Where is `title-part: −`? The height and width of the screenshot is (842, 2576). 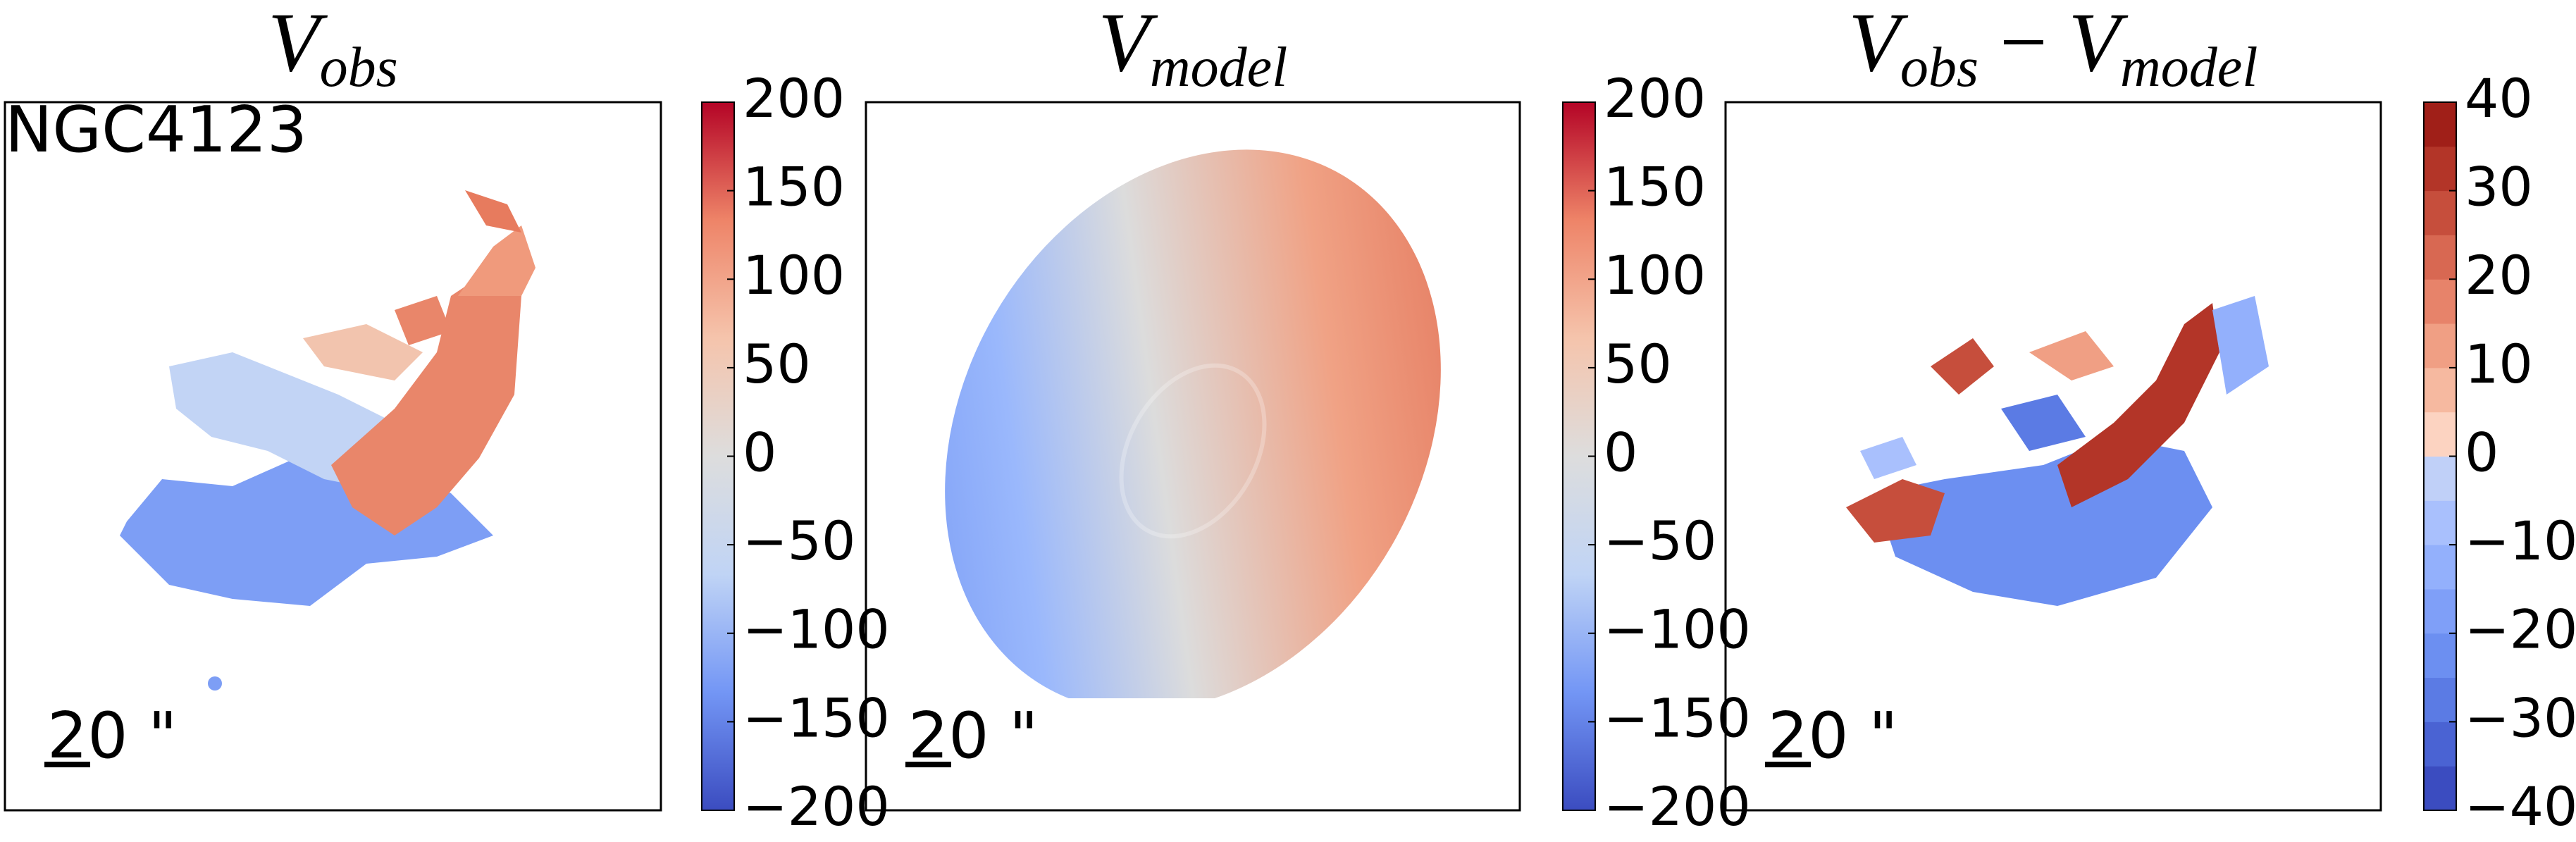
title-part: − is located at coordinates (2024, 44).